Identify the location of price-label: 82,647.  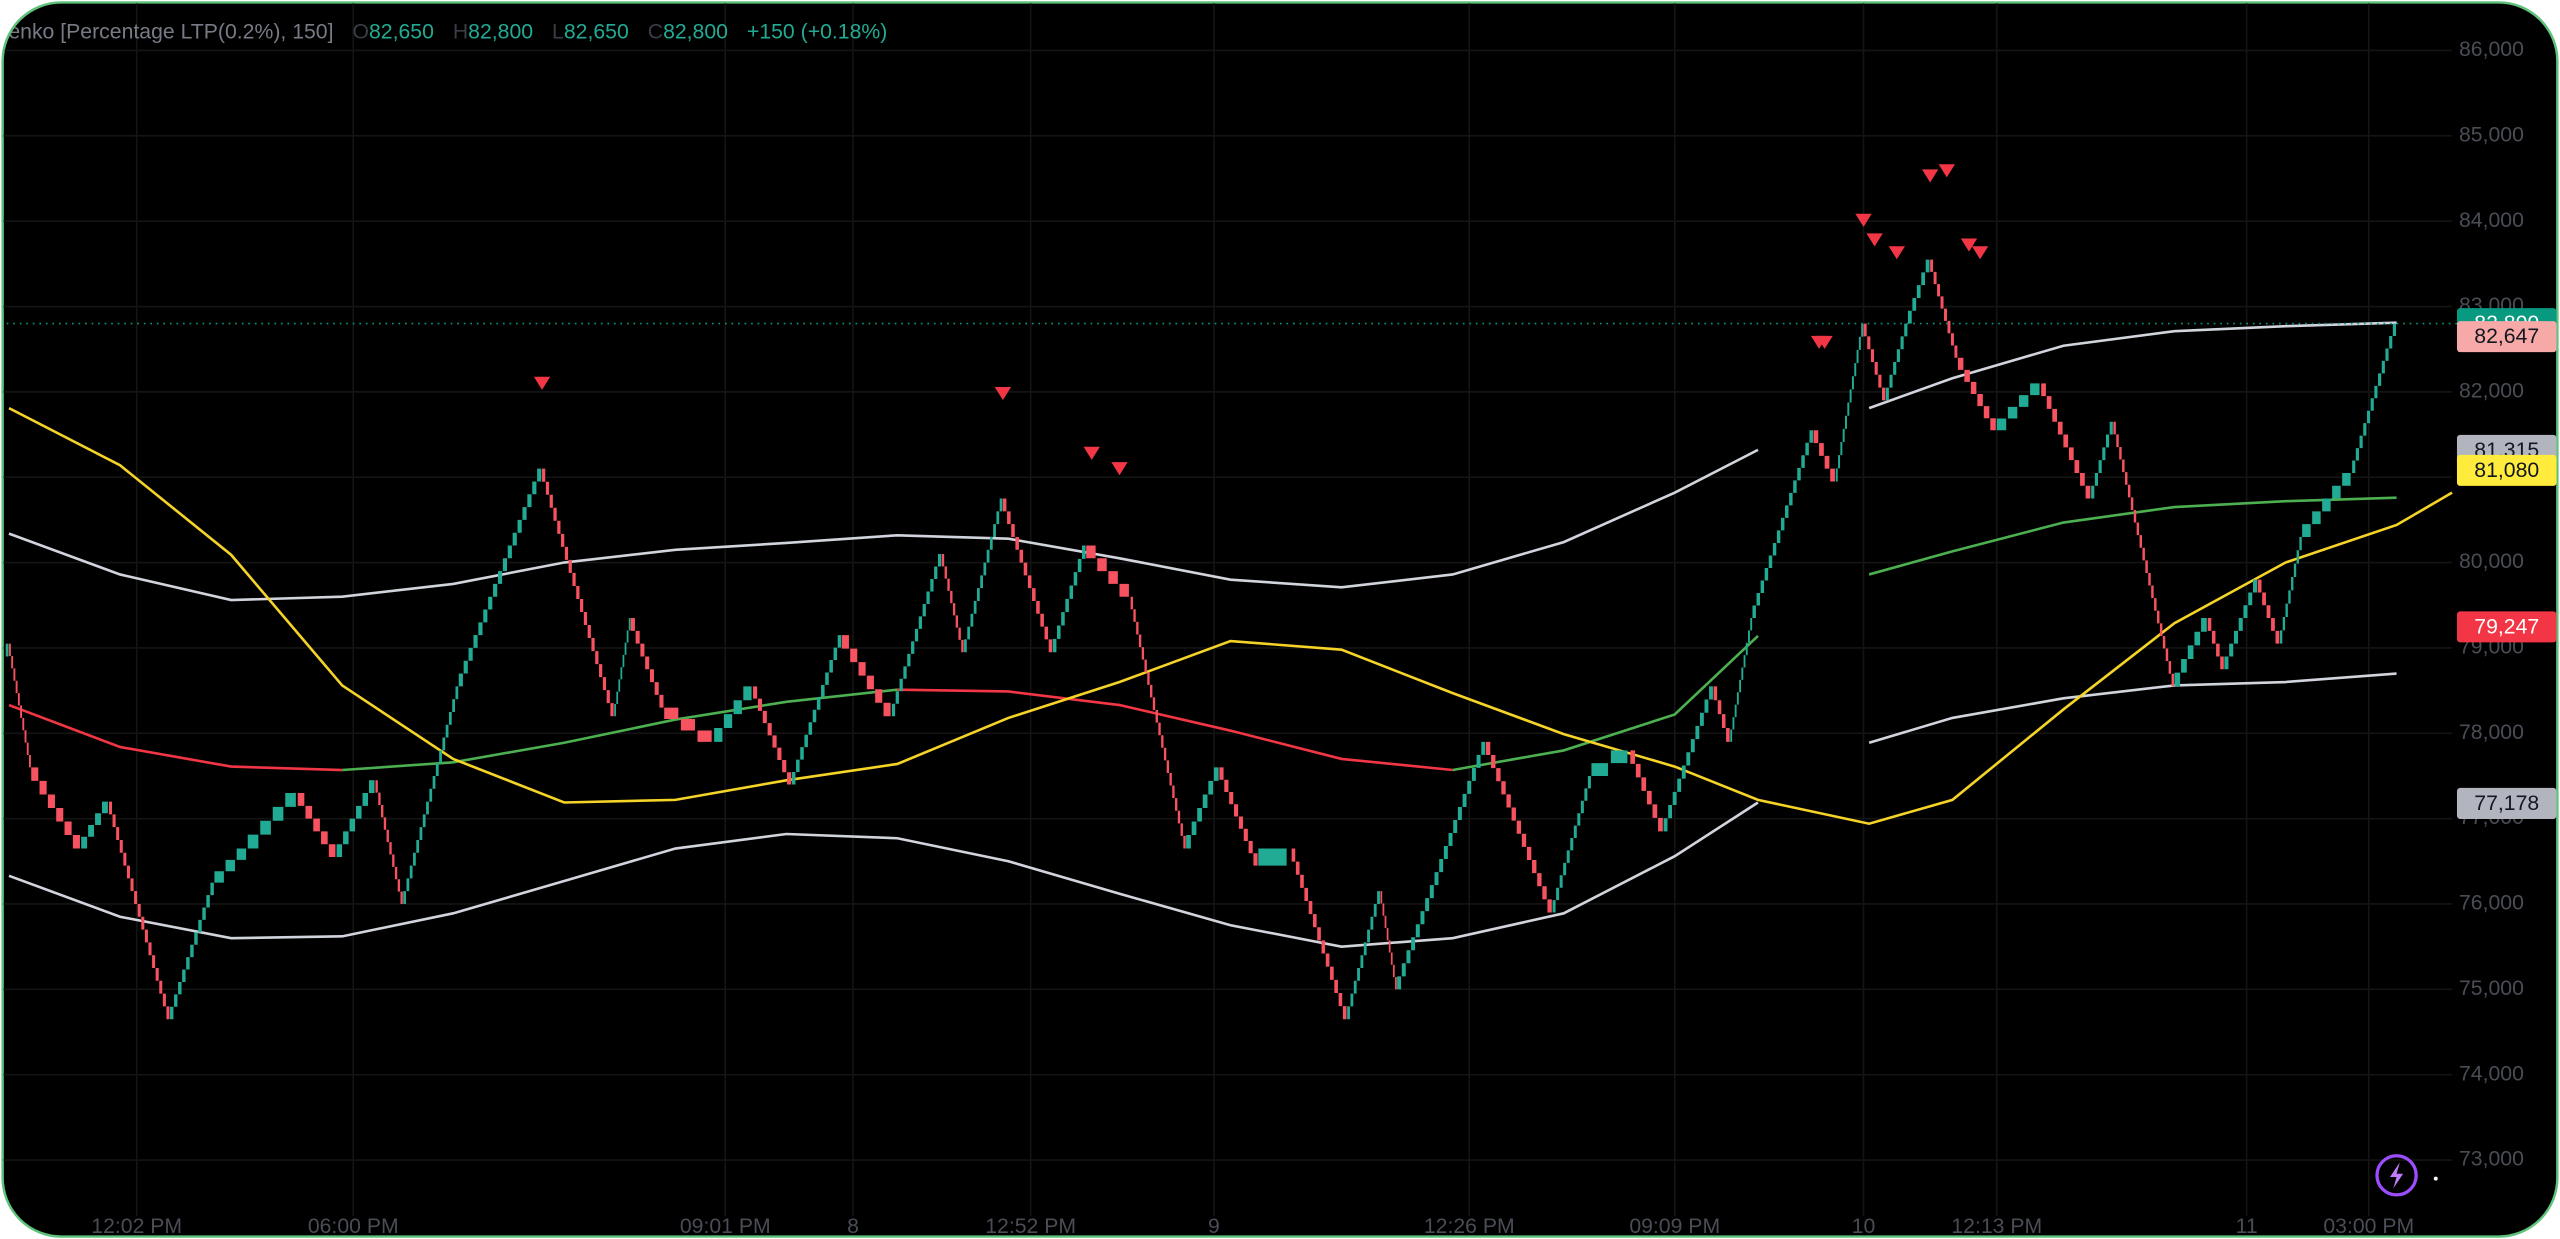
(2506, 336).